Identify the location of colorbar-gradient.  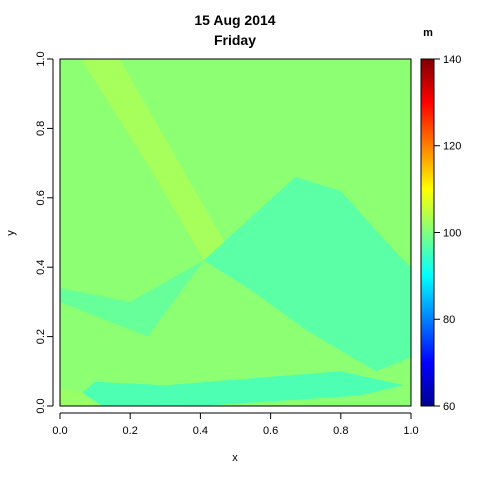
(427, 232).